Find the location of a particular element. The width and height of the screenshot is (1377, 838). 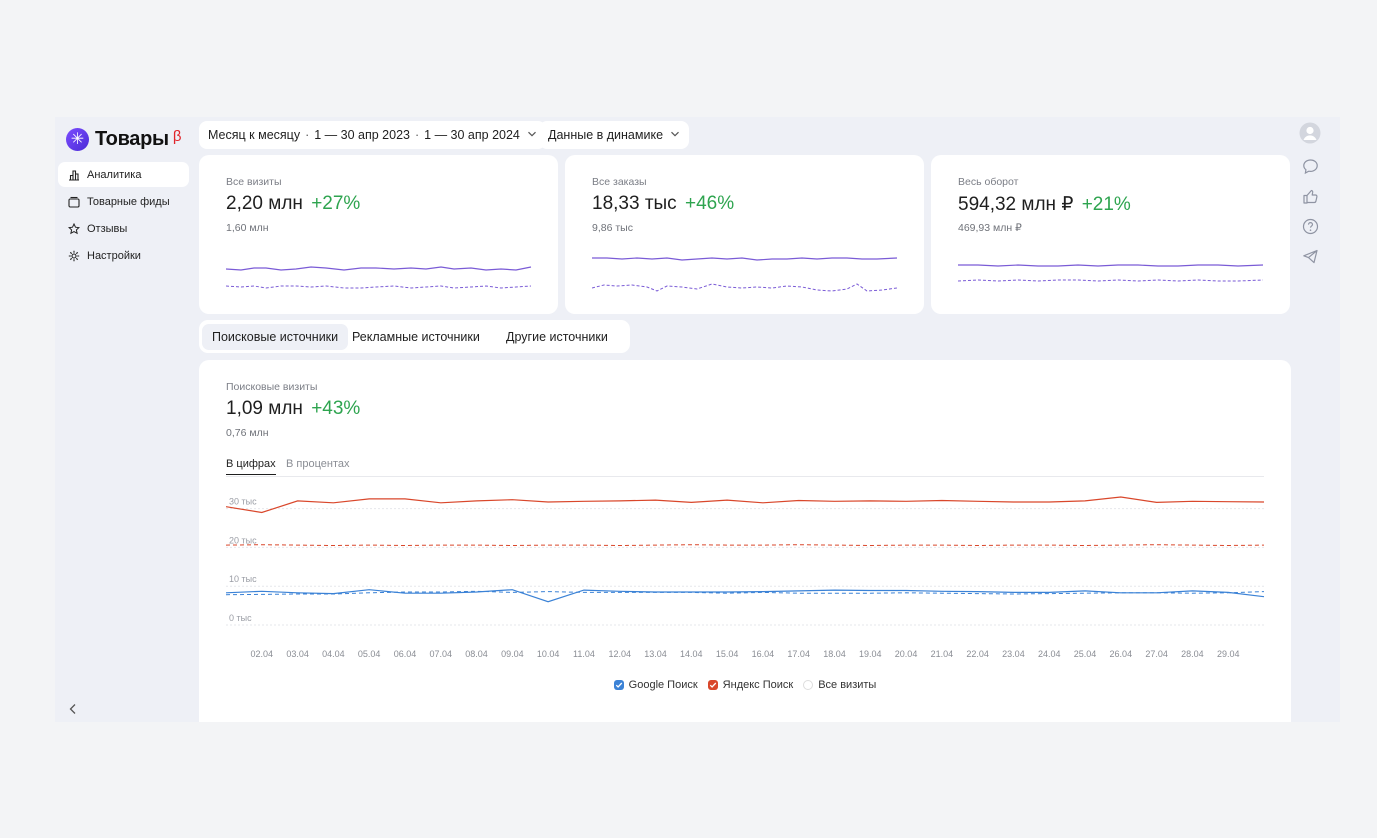

x-tick-label: 09.04 is located at coordinates (512, 654).